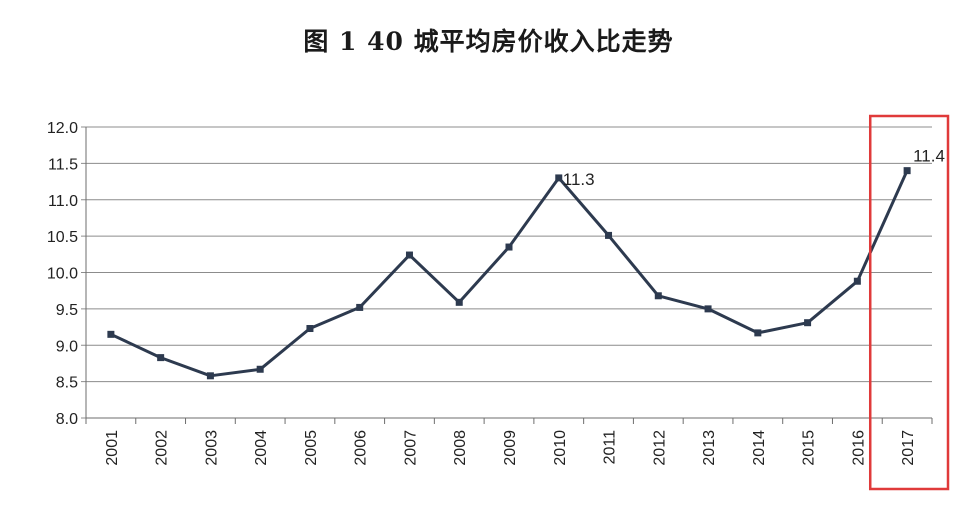 Image resolution: width=977 pixels, height=514 pixels. What do you see at coordinates (261, 448) in the screenshot?
I see `x-tick-label: 2004` at bounding box center [261, 448].